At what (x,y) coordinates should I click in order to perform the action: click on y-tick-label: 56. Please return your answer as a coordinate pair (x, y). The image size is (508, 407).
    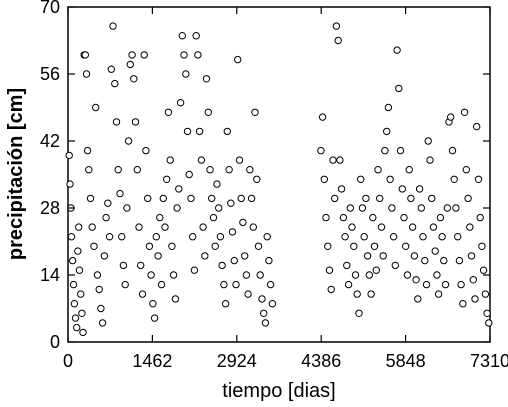
    Looking at the image, I should click on (50, 74).